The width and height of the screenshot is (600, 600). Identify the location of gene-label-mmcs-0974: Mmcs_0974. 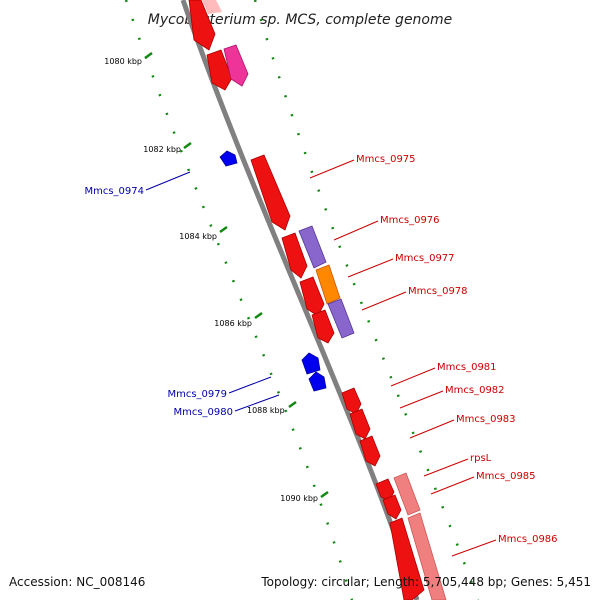
(114, 191).